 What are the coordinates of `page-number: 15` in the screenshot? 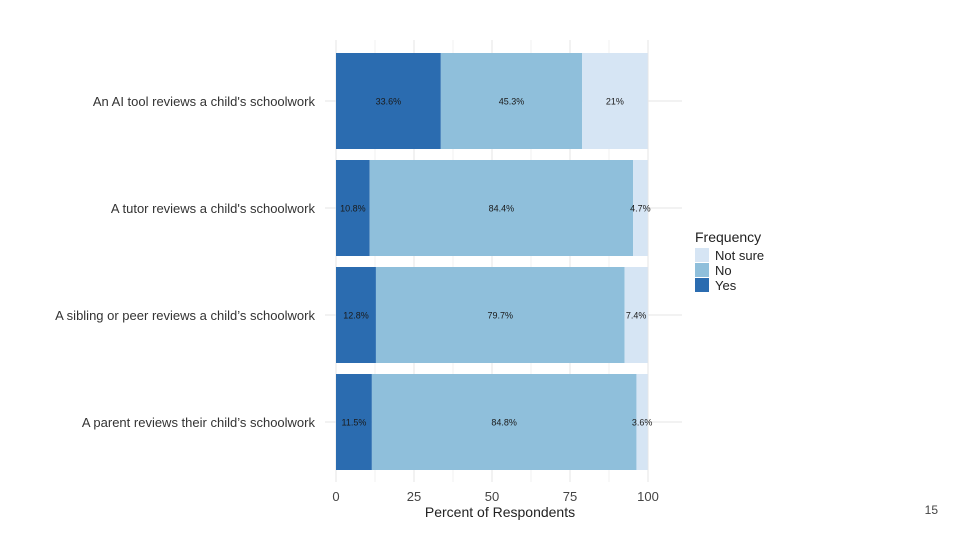 It's located at (931, 510).